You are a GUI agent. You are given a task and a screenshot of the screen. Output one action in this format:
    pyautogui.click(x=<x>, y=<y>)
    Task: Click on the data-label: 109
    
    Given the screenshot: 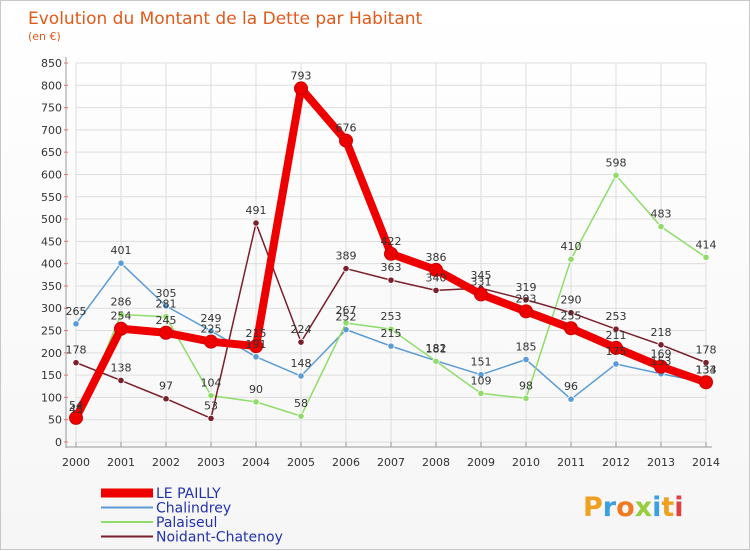 What is the action you would take?
    pyautogui.click(x=481, y=380)
    